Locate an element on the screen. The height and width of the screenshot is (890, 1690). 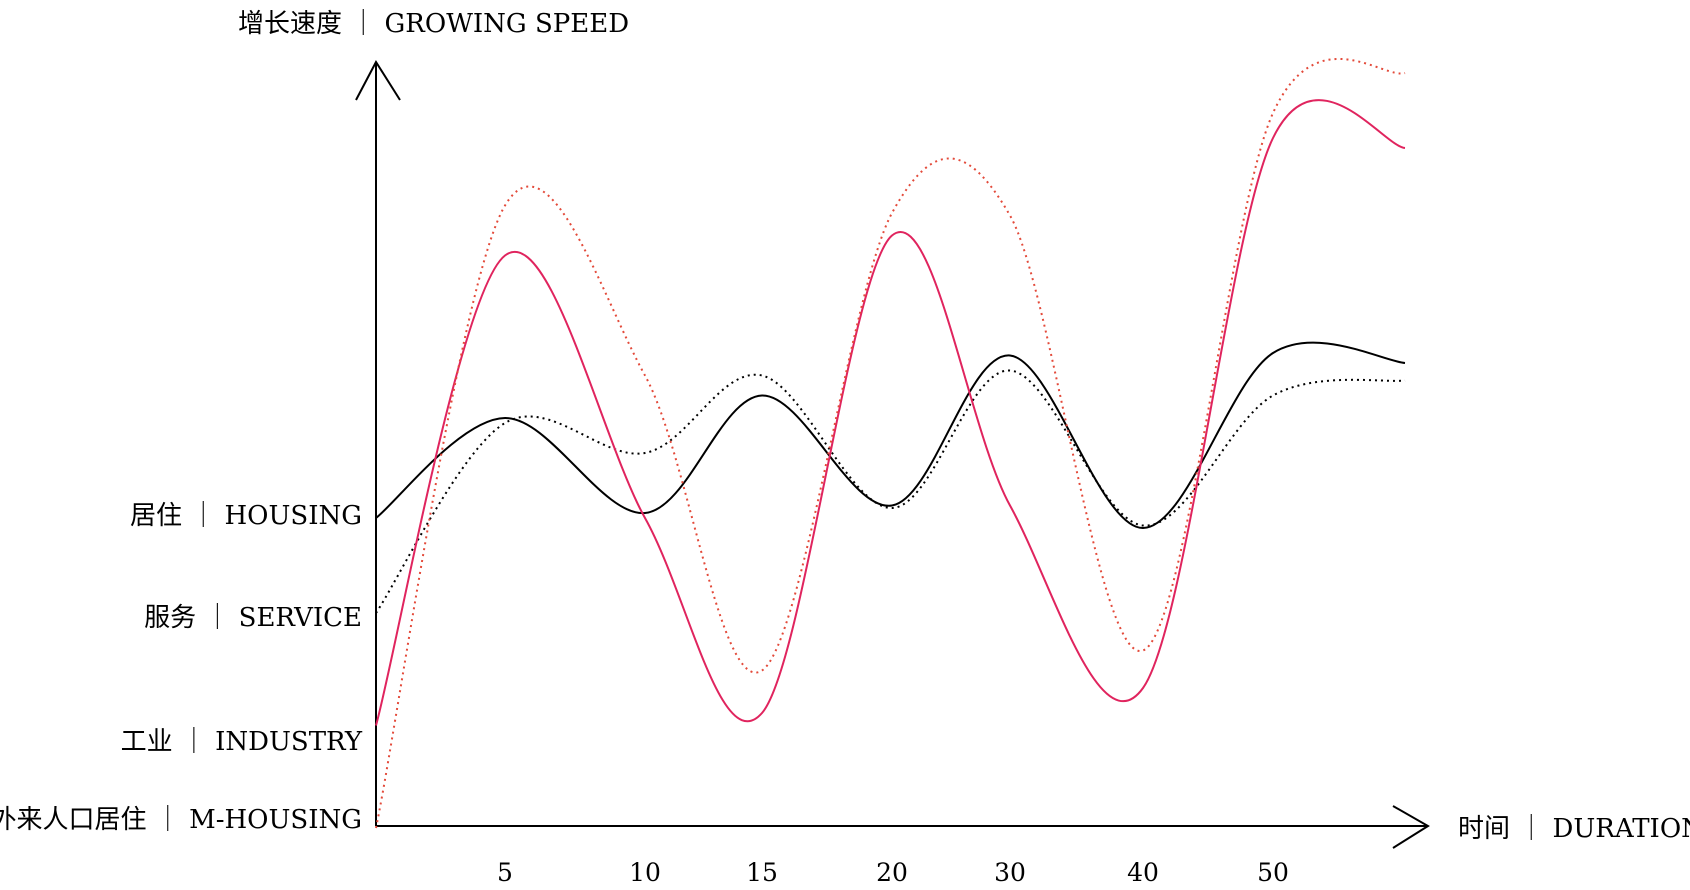
x-tick-30: 30 is located at coordinates (1010, 872).